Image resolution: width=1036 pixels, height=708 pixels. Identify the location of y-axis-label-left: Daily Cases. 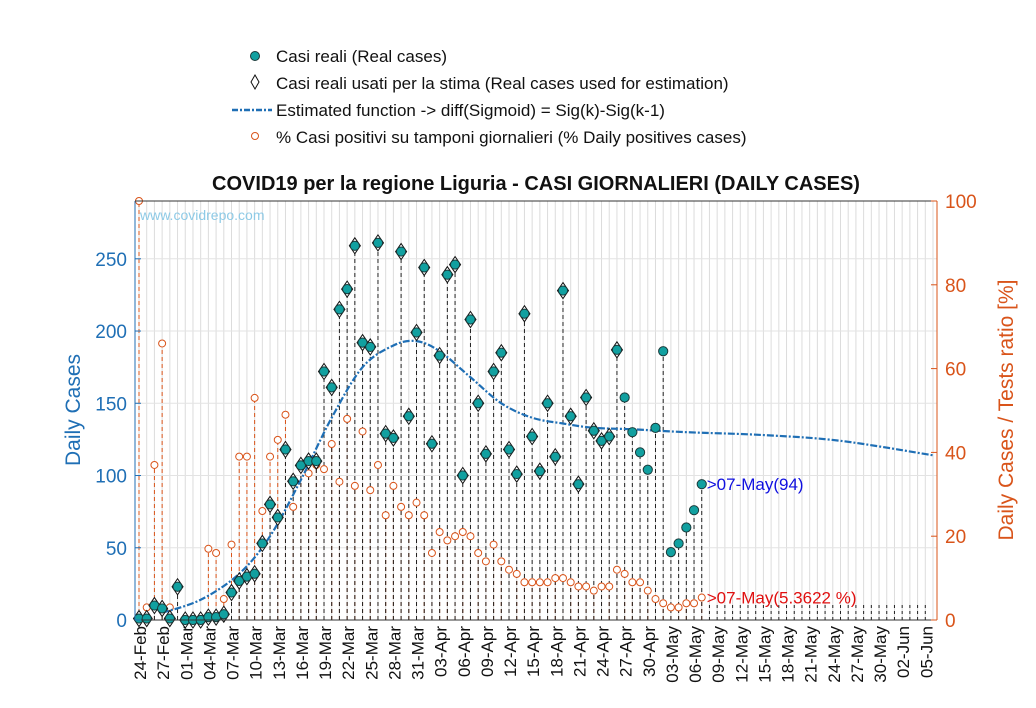
(73, 410).